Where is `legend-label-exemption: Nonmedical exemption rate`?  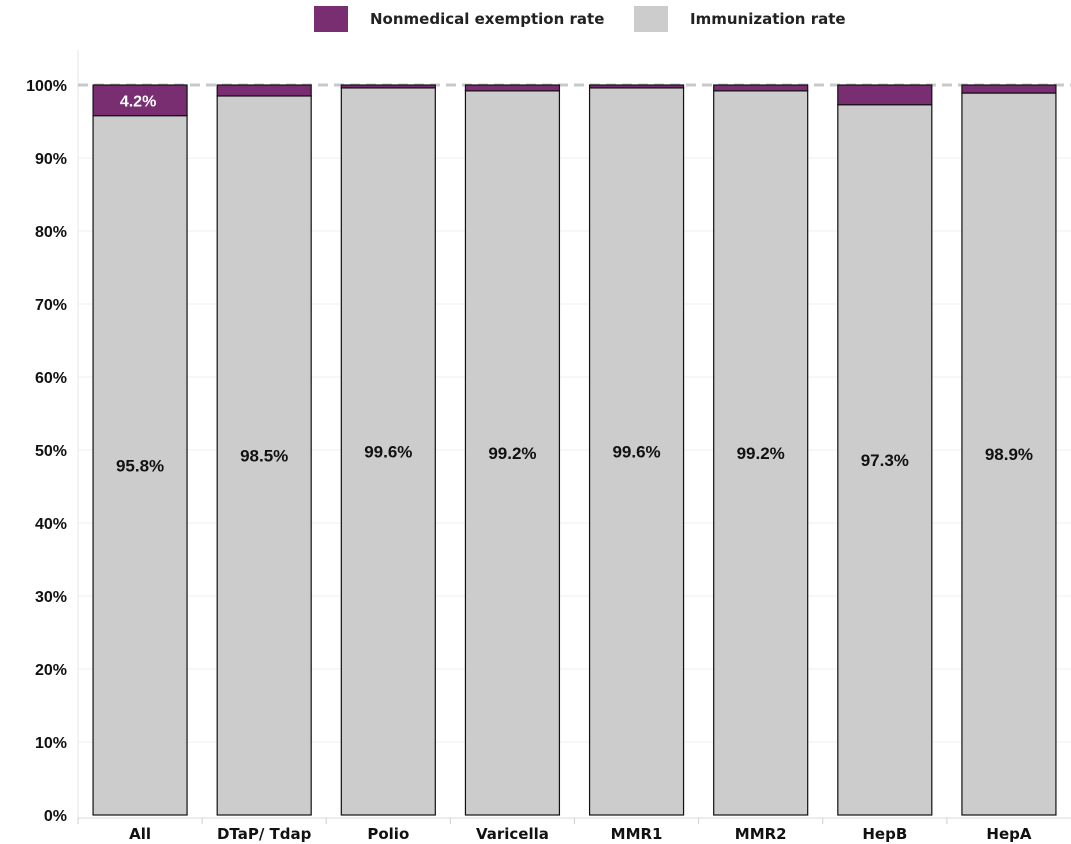
legend-label-exemption: Nonmedical exemption rate is located at coordinates (487, 19).